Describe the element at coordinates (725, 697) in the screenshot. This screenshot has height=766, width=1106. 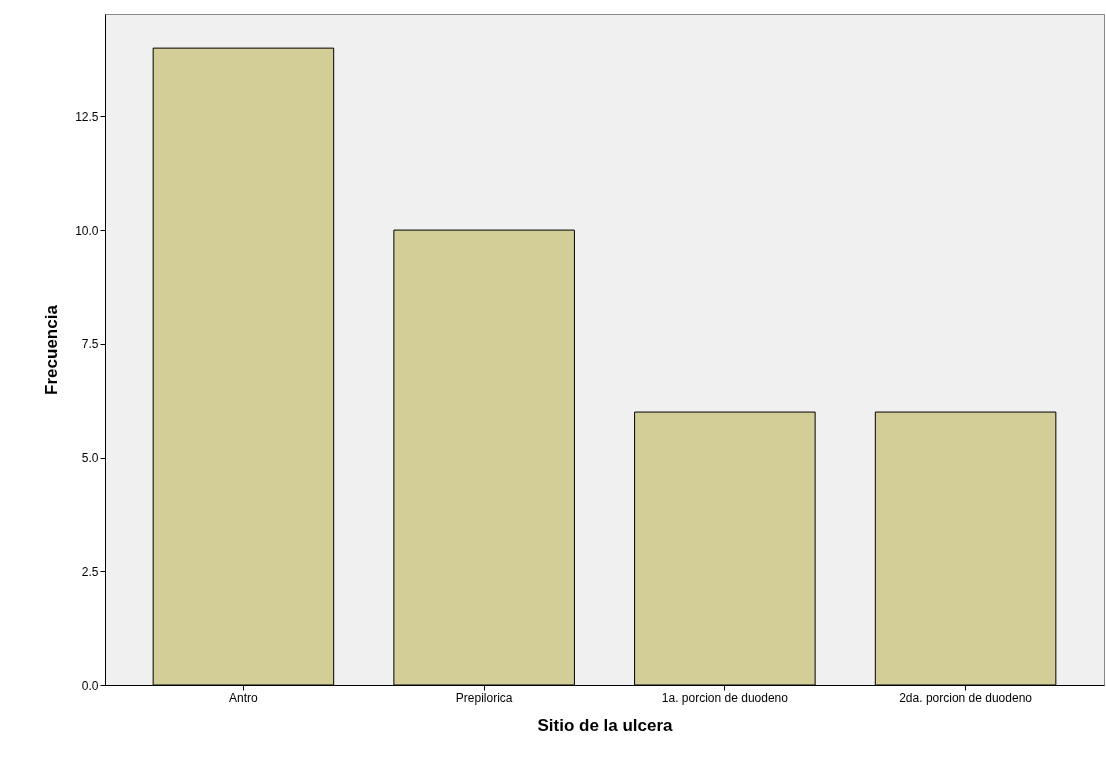
I see `x-tick-label: 1a. porcion de duodeno` at that location.